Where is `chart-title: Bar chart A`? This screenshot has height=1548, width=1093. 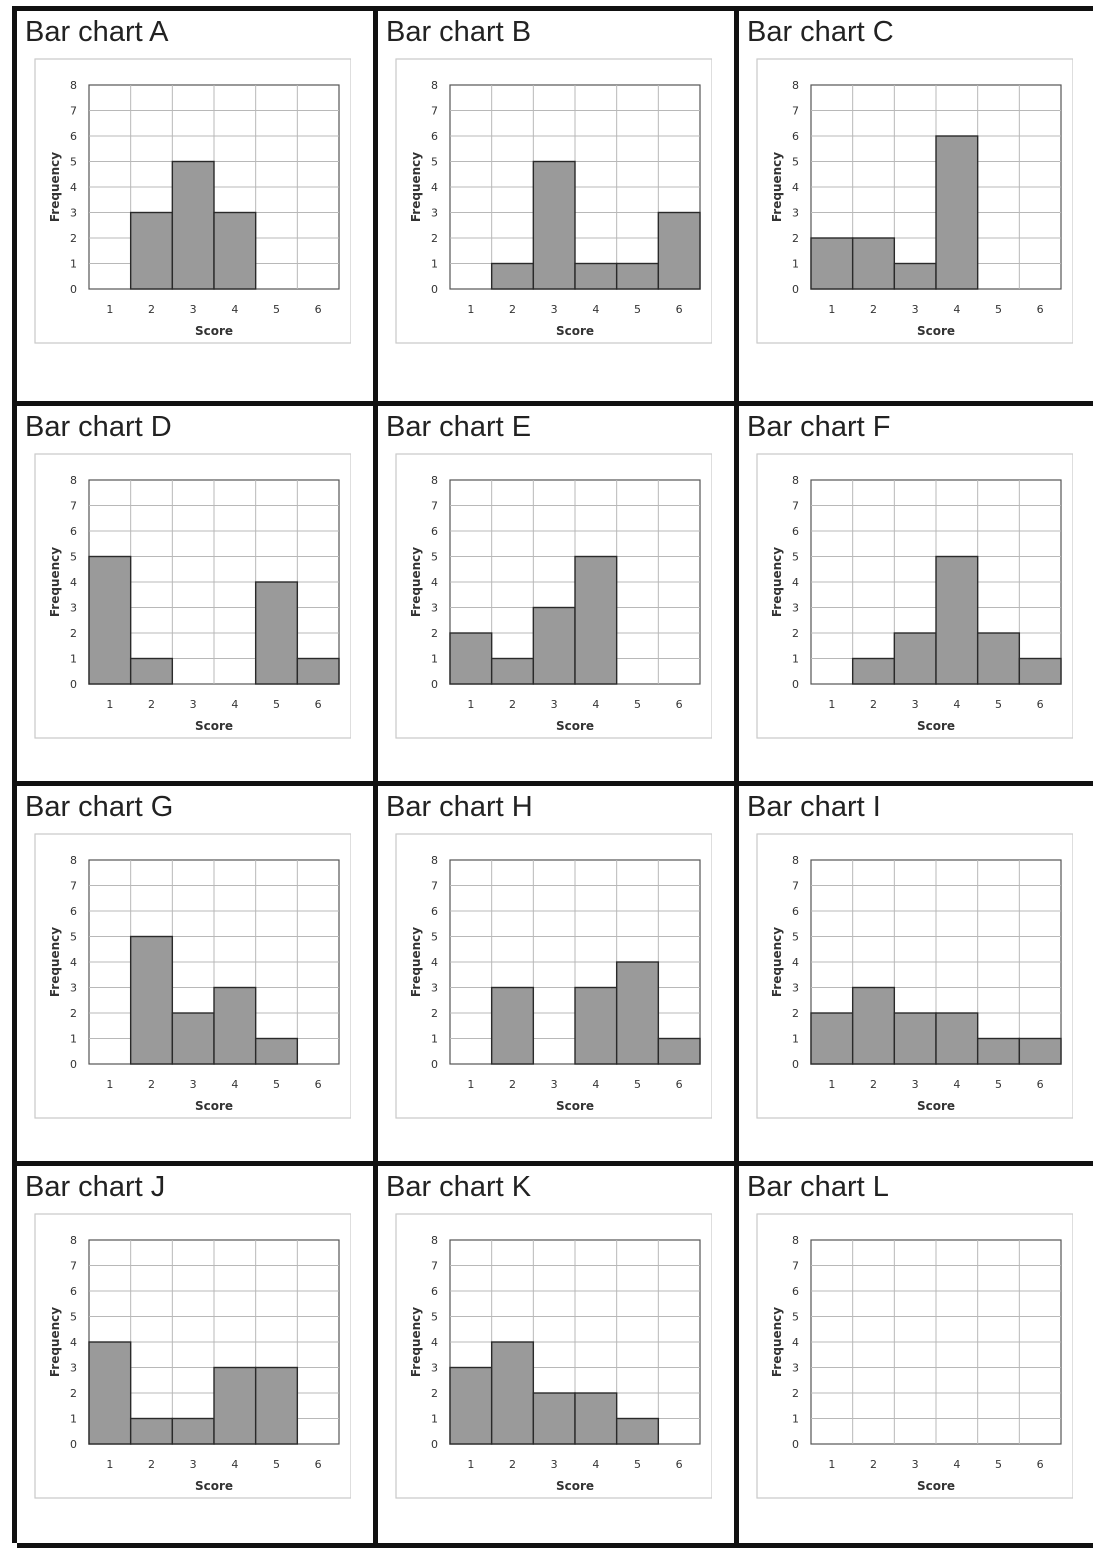 chart-title: Bar chart A is located at coordinates (97, 32).